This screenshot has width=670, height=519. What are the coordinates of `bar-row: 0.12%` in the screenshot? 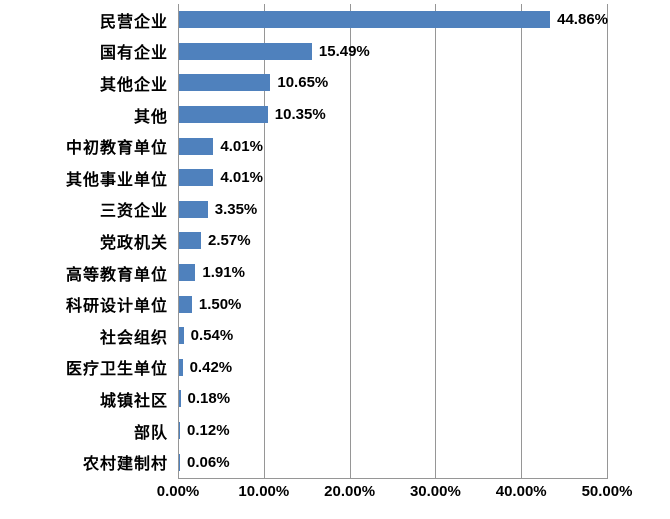 It's located at (393, 431).